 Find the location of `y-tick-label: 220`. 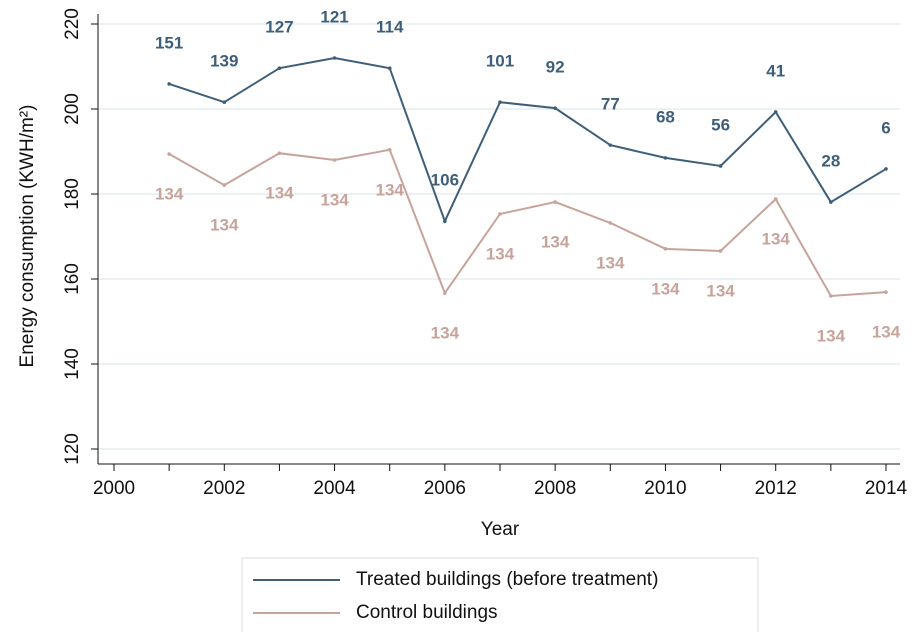

y-tick-label: 220 is located at coordinates (72, 24).